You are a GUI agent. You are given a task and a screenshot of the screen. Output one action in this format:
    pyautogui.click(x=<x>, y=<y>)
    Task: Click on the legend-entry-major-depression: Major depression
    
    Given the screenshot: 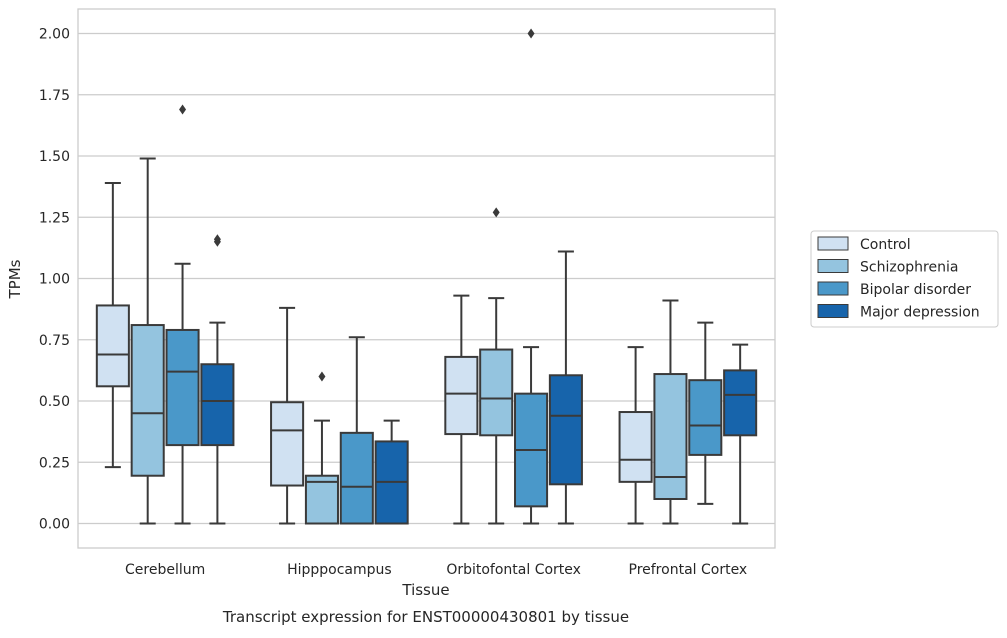 What is the action you would take?
    pyautogui.click(x=898, y=312)
    